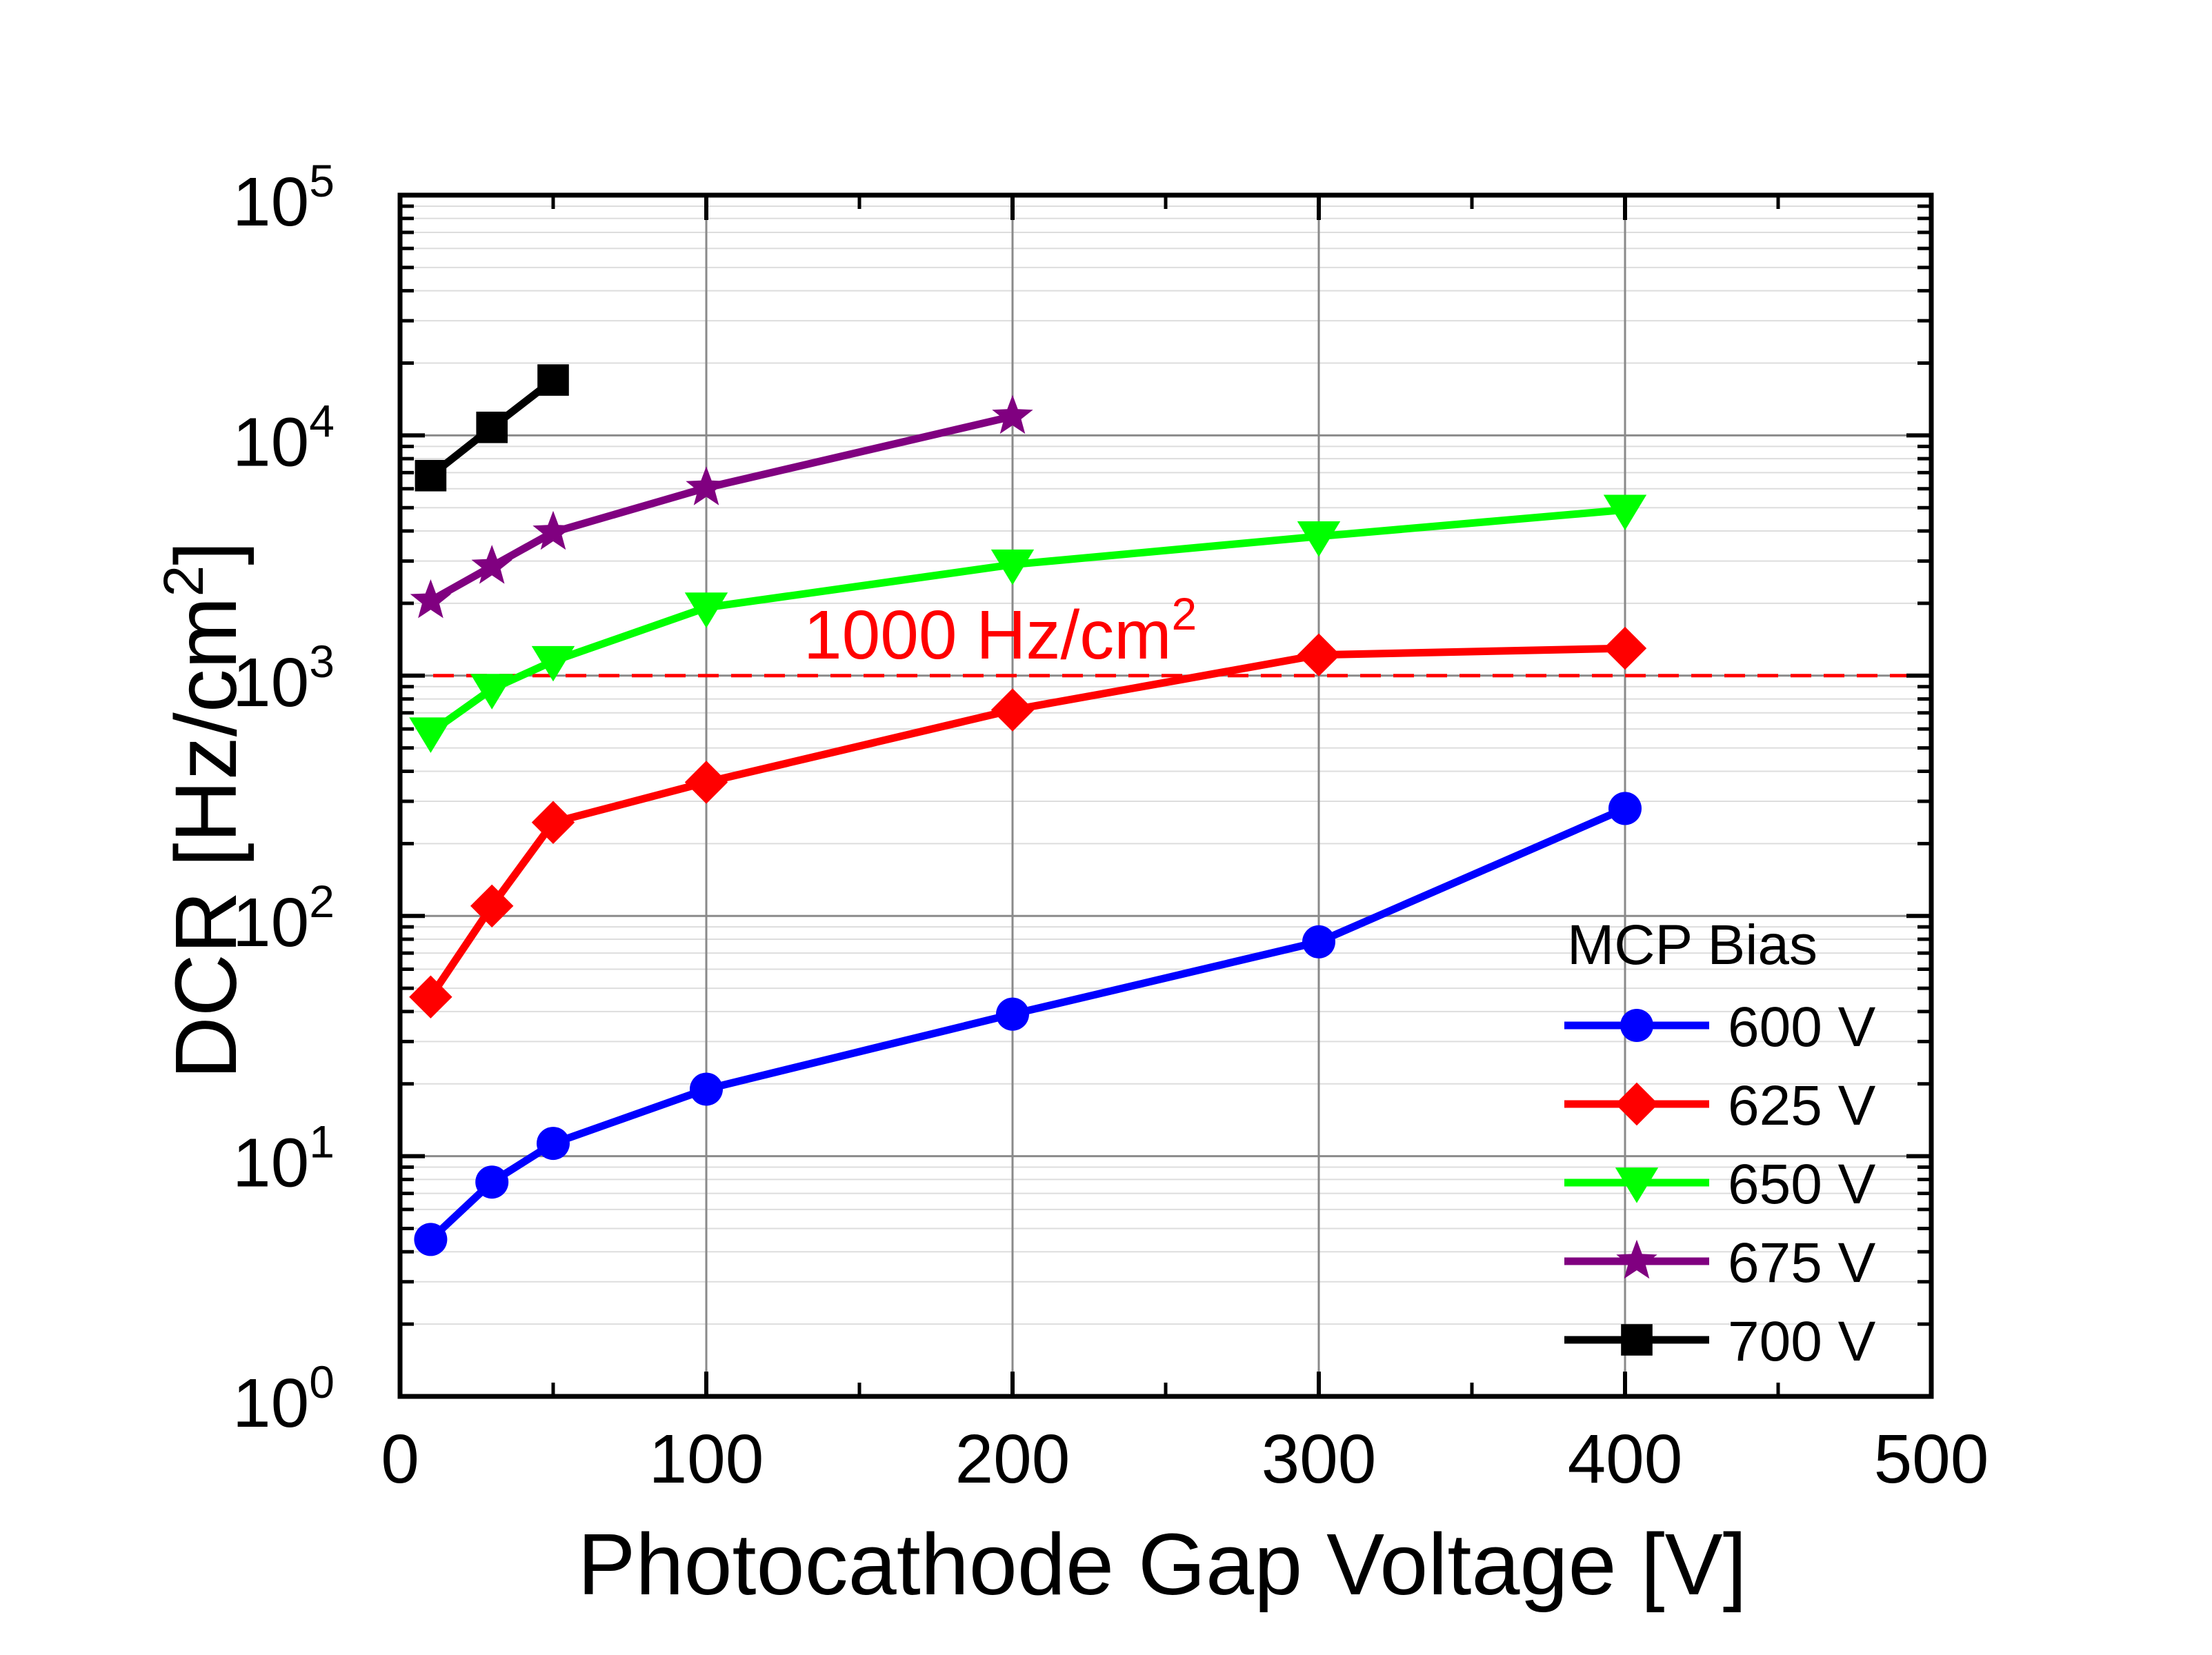  Describe the element at coordinates (322, 661) in the screenshot. I see `y-tick-label-exp: 3` at that location.